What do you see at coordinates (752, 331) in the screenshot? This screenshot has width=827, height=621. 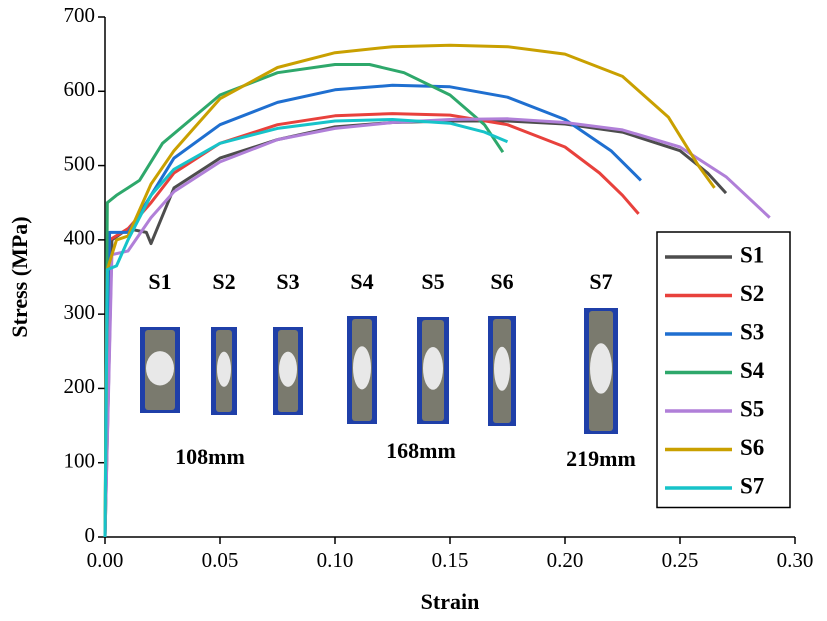 I see `legend-label: S3` at bounding box center [752, 331].